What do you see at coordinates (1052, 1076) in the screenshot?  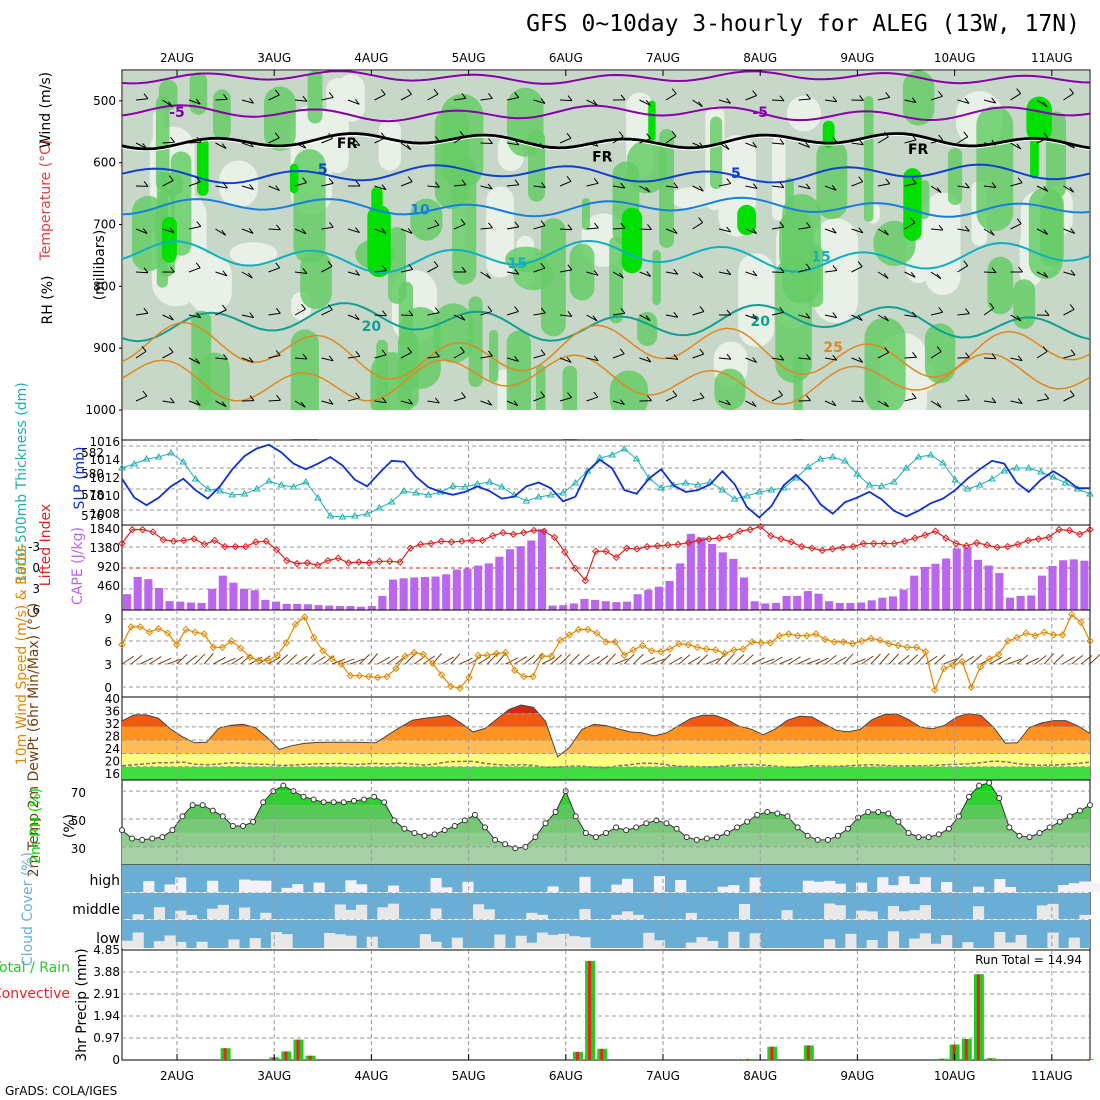 I see `date-label-bottom: 11AUG` at bounding box center [1052, 1076].